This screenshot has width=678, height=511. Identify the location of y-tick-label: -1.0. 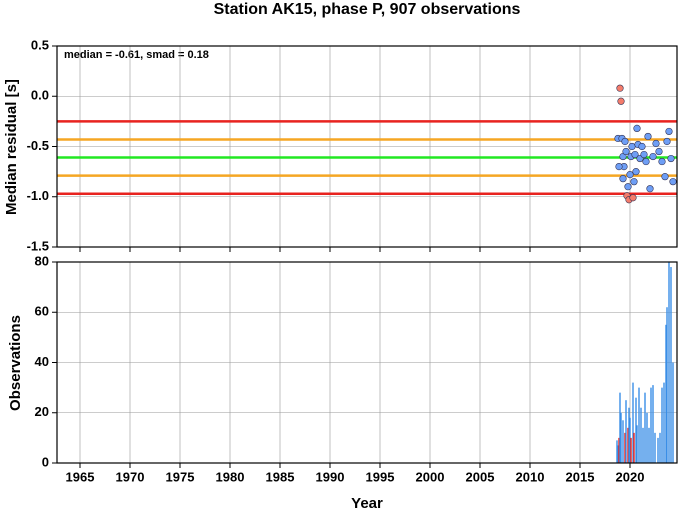
(38, 195).